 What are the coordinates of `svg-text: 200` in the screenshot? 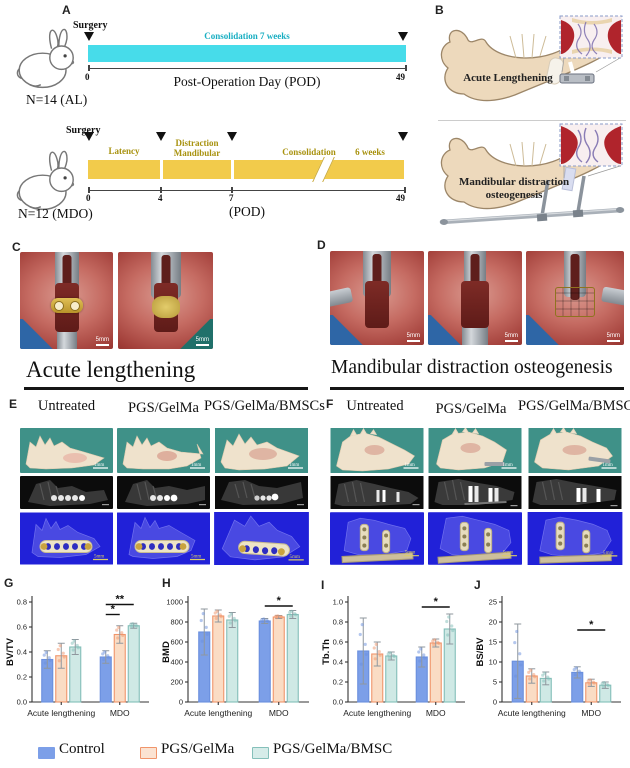 It's located at (176, 682).